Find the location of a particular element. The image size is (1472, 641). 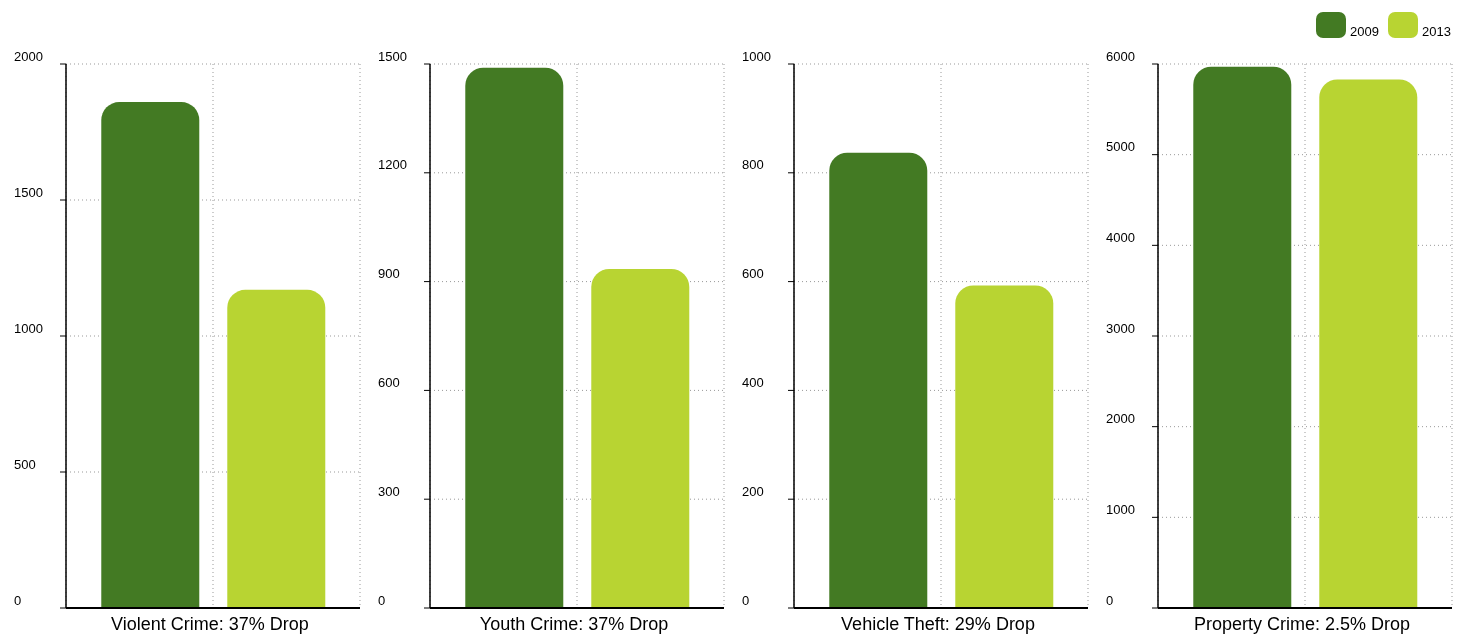

legend-label: 2013 is located at coordinates (1436, 31).